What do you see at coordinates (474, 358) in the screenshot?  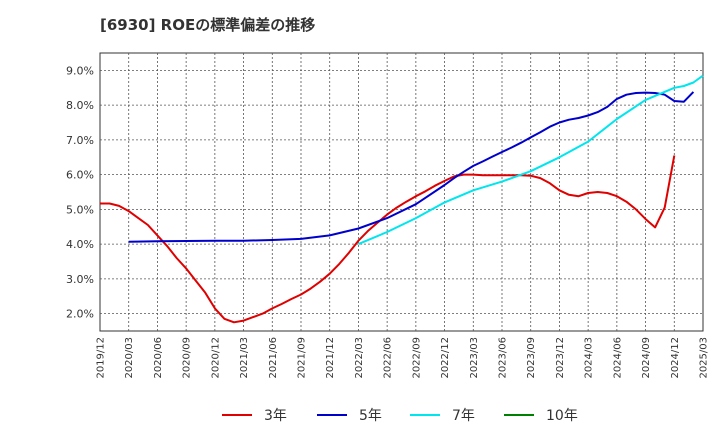 I see `x-tick-label: 2023/03` at bounding box center [474, 358].